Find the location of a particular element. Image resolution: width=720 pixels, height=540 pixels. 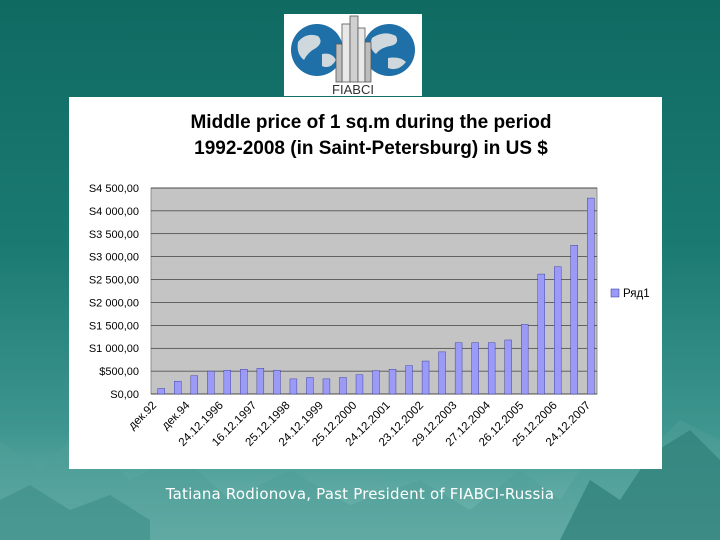

legend-label: Ряд1 is located at coordinates (636, 294).